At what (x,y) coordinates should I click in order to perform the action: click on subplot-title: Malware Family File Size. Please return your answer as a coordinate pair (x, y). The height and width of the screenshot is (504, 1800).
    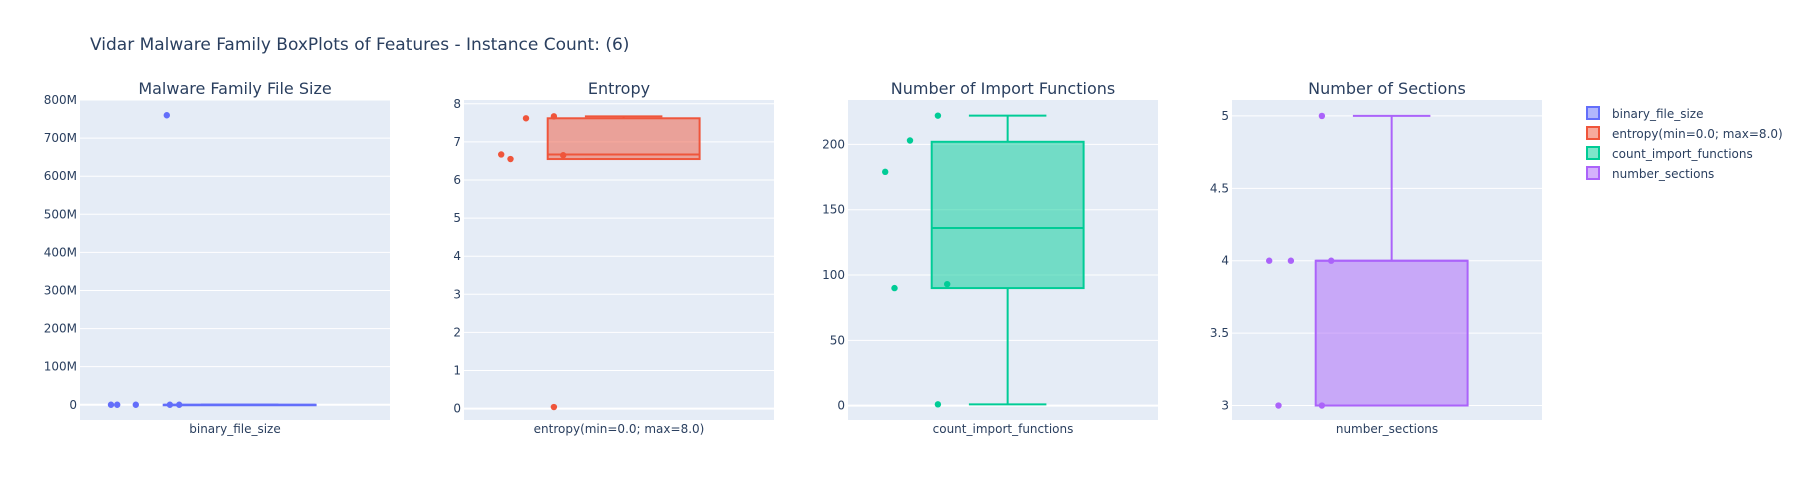
    Looking at the image, I should click on (234, 88).